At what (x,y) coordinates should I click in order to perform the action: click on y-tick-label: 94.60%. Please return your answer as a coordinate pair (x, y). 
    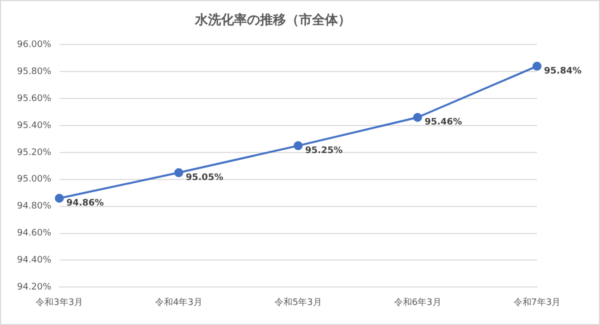
    Looking at the image, I should click on (34, 233).